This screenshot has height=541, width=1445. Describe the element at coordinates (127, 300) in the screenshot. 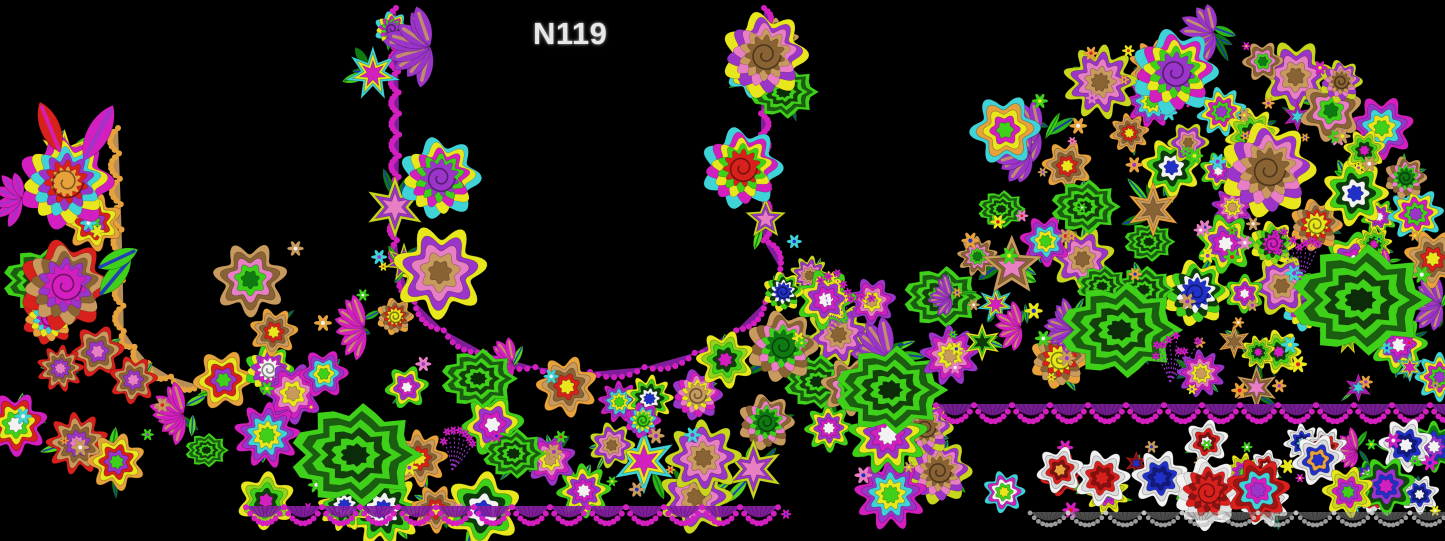

I see `panel-left-corner-motif` at that location.